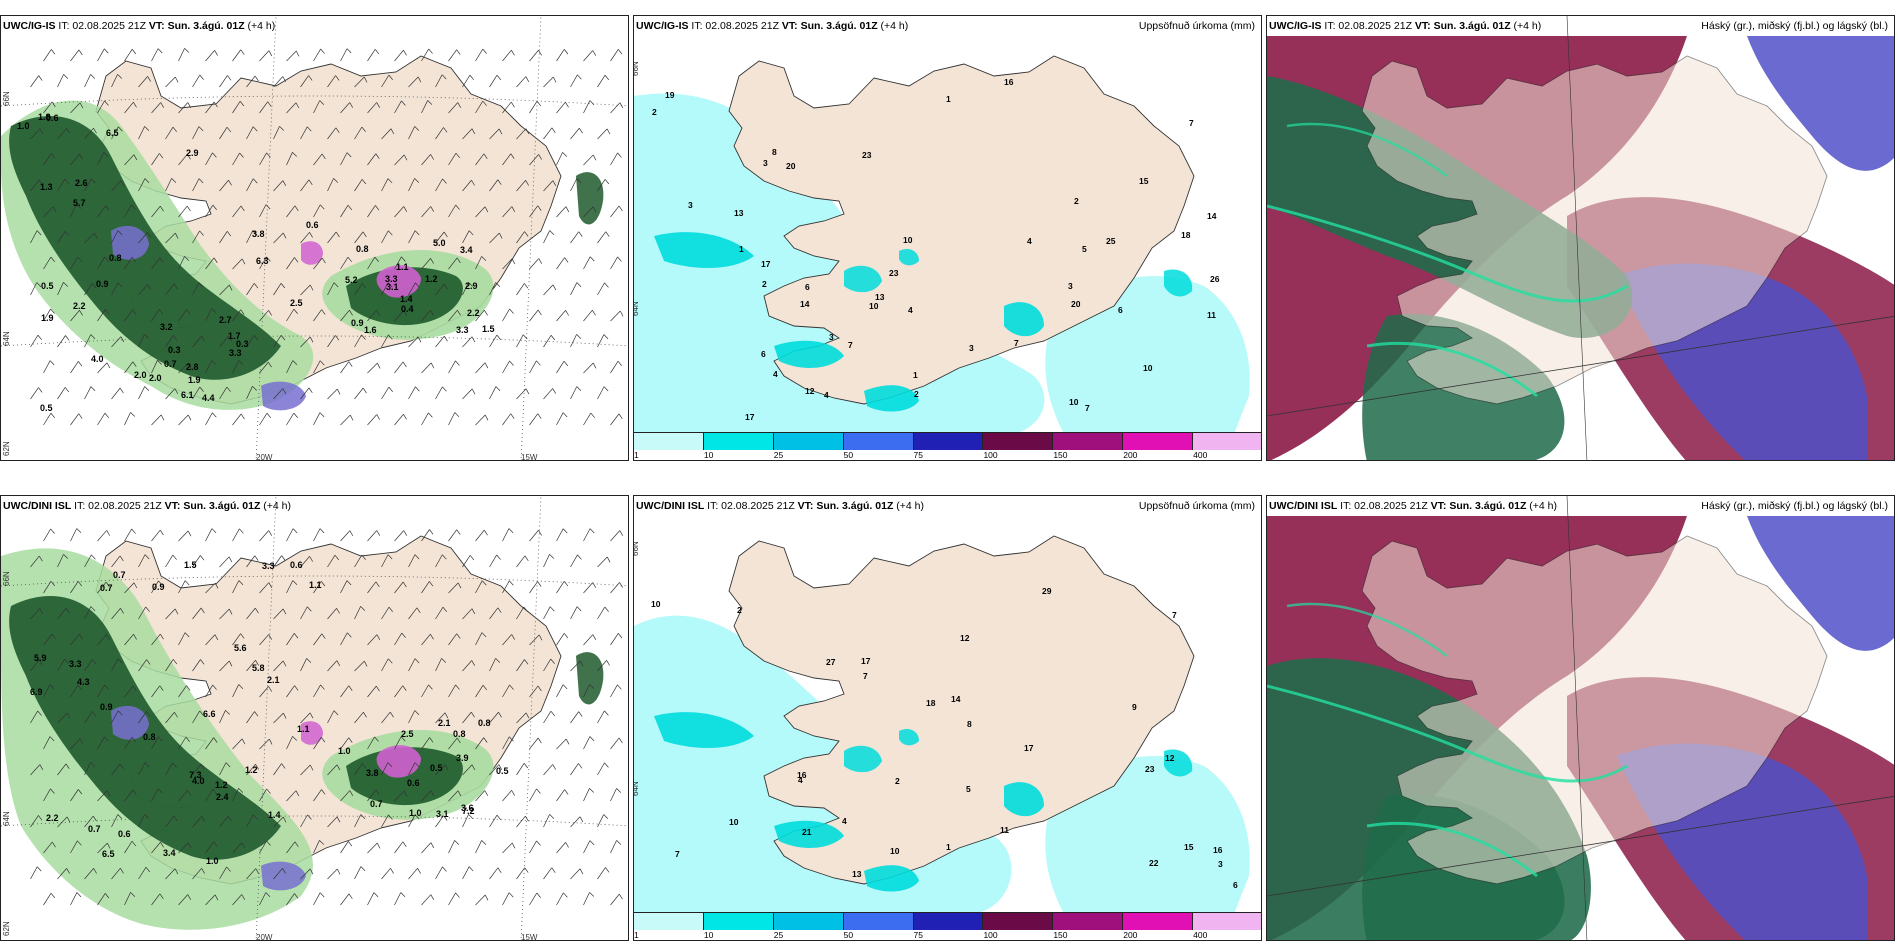 This screenshot has width=1900, height=950. I want to click on lat-label: 62N, so click(6, 928).